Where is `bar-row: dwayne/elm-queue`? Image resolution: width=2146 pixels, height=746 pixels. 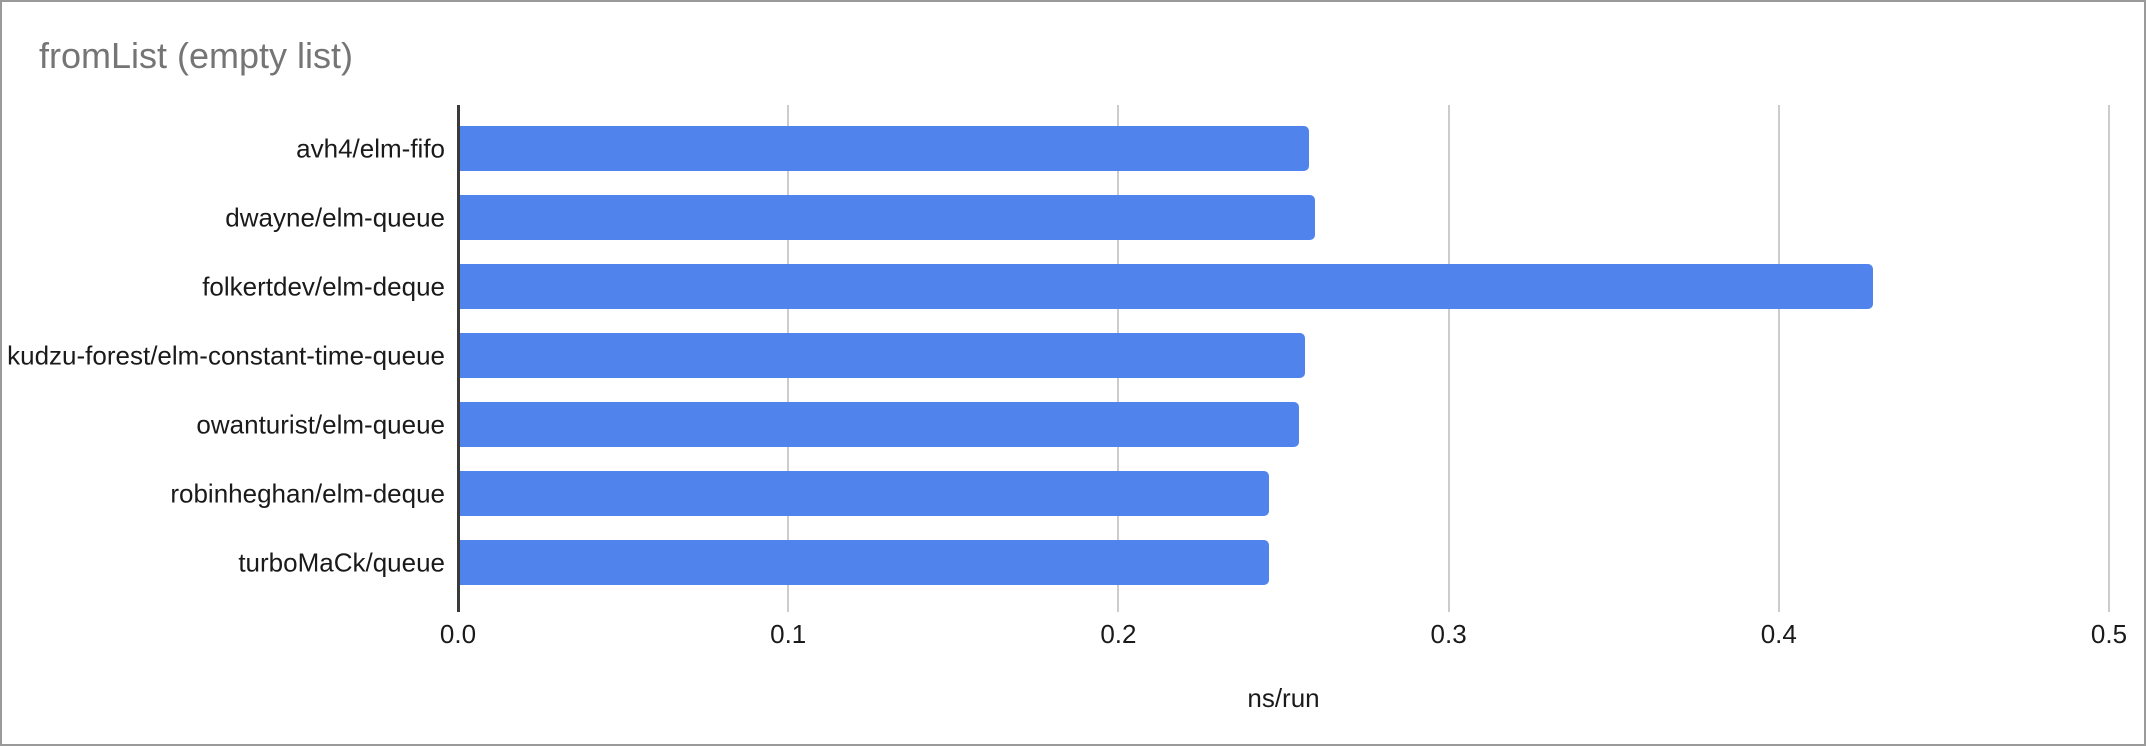
bar-row: dwayne/elm-queue is located at coordinates (1168, 217).